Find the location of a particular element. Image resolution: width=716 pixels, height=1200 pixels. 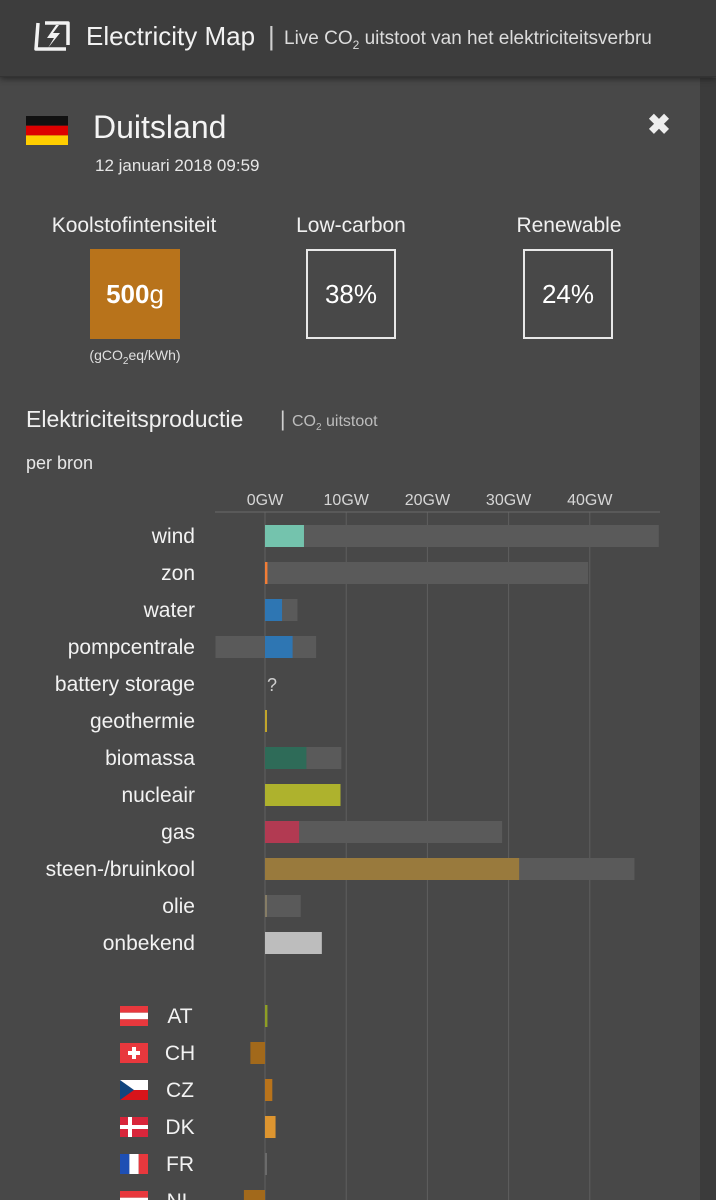

carbon-intensity-title: Koolstofintensiteit is located at coordinates (134, 225).